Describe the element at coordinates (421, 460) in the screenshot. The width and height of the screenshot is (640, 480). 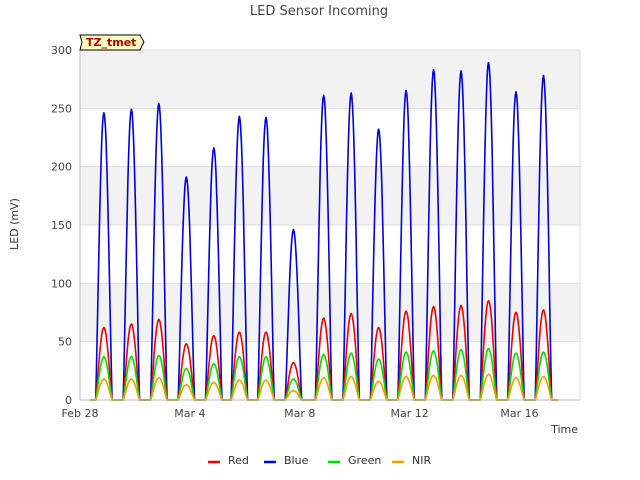
I see `legend-label: NIR` at that location.